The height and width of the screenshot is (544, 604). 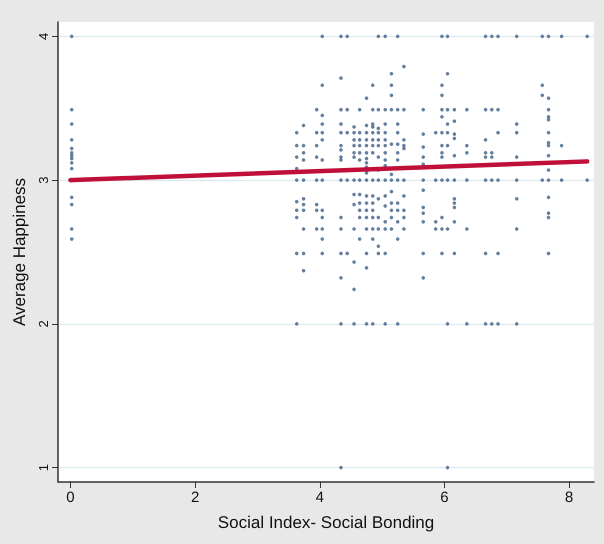 What do you see at coordinates (43, 468) in the screenshot?
I see `y-tick-label: 1` at bounding box center [43, 468].